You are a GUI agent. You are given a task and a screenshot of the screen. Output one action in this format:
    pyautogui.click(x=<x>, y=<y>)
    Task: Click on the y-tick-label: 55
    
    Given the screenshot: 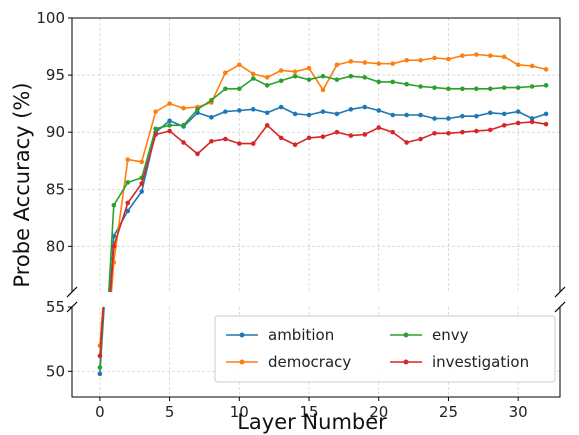 What is the action you would take?
    pyautogui.click(x=55, y=307)
    